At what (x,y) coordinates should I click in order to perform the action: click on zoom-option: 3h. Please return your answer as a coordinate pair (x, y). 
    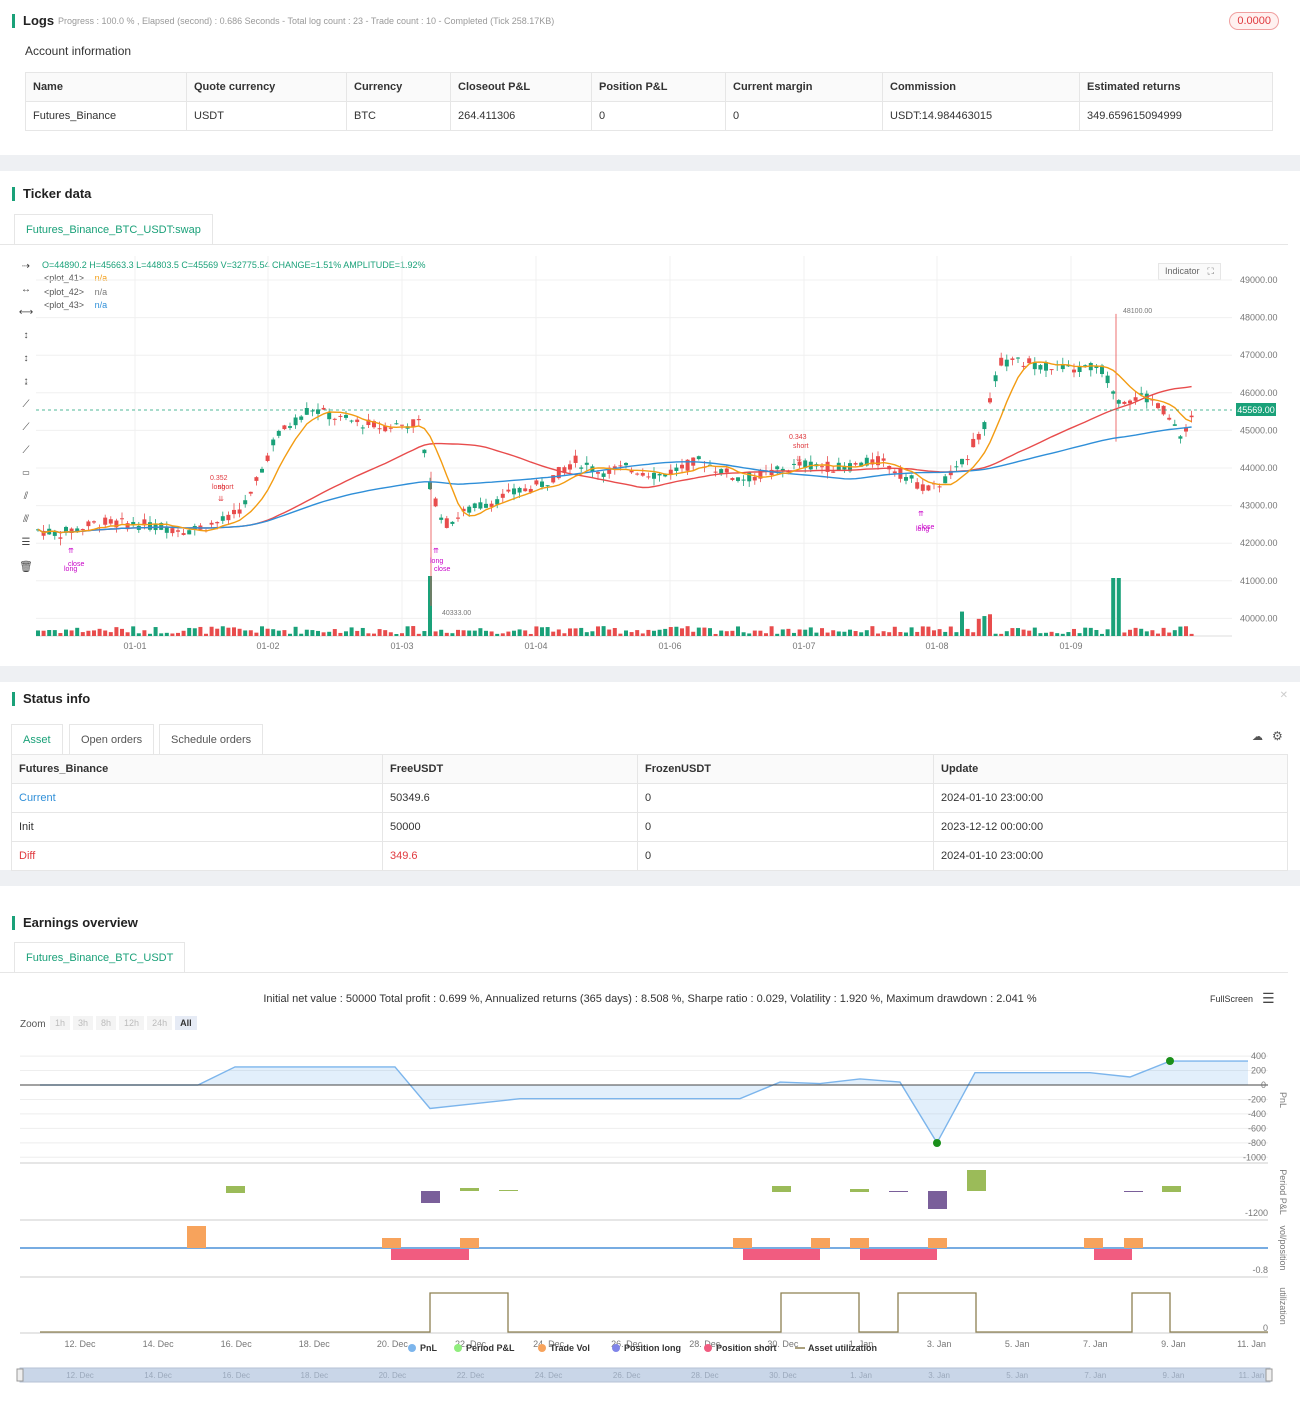
    Looking at the image, I should click on (83, 1023).